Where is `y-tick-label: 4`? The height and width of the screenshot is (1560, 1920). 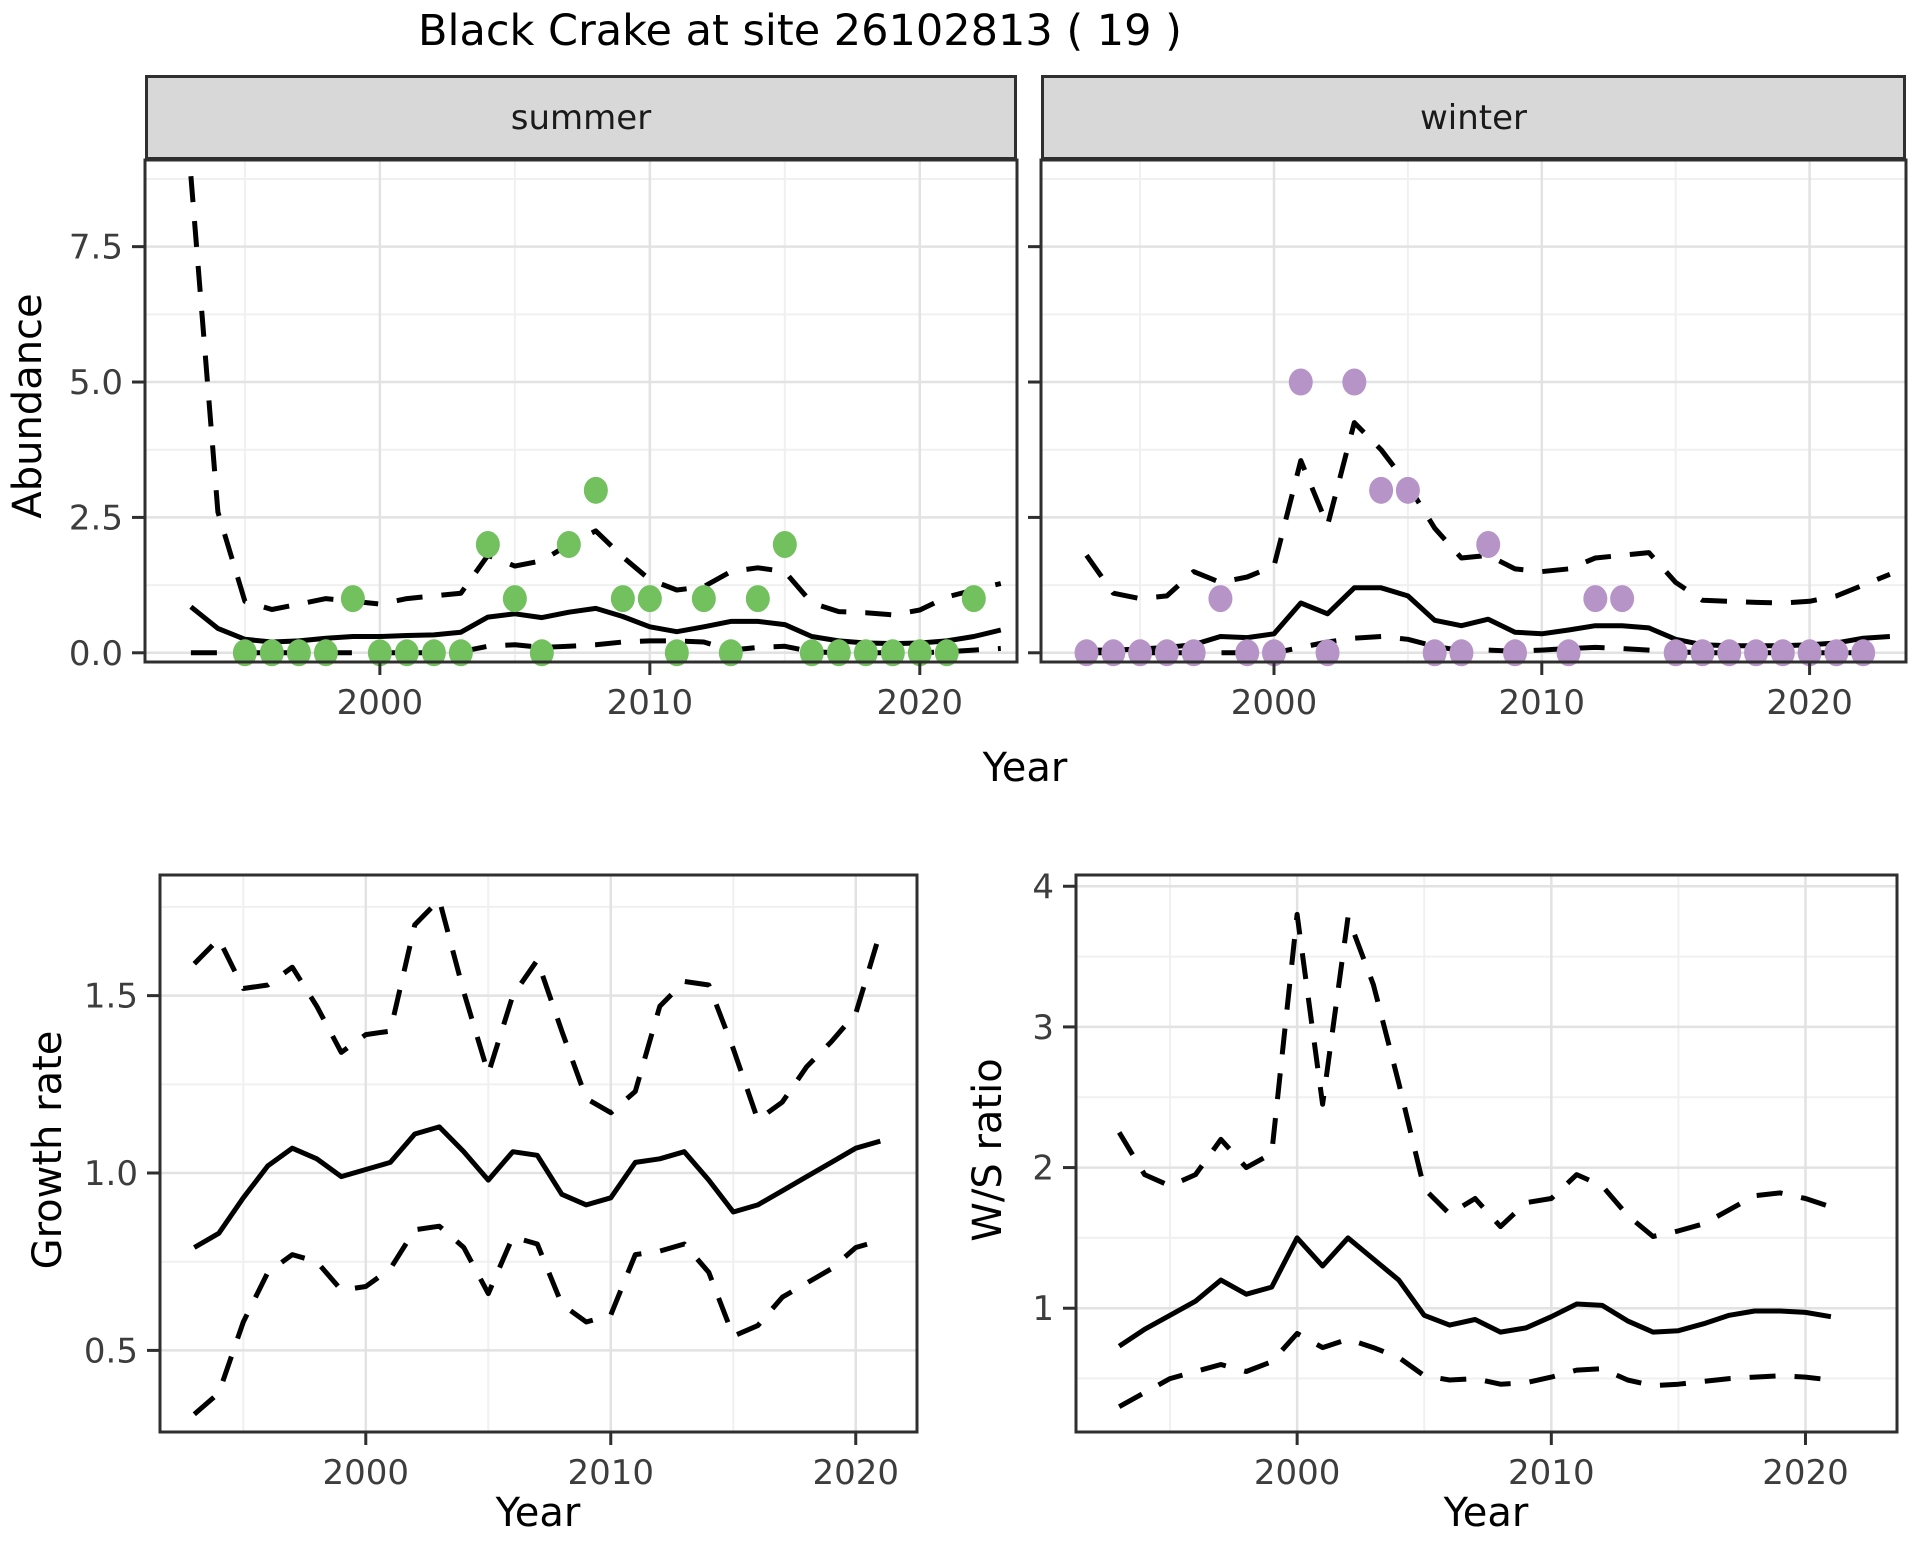
y-tick-label: 4 is located at coordinates (1043, 887).